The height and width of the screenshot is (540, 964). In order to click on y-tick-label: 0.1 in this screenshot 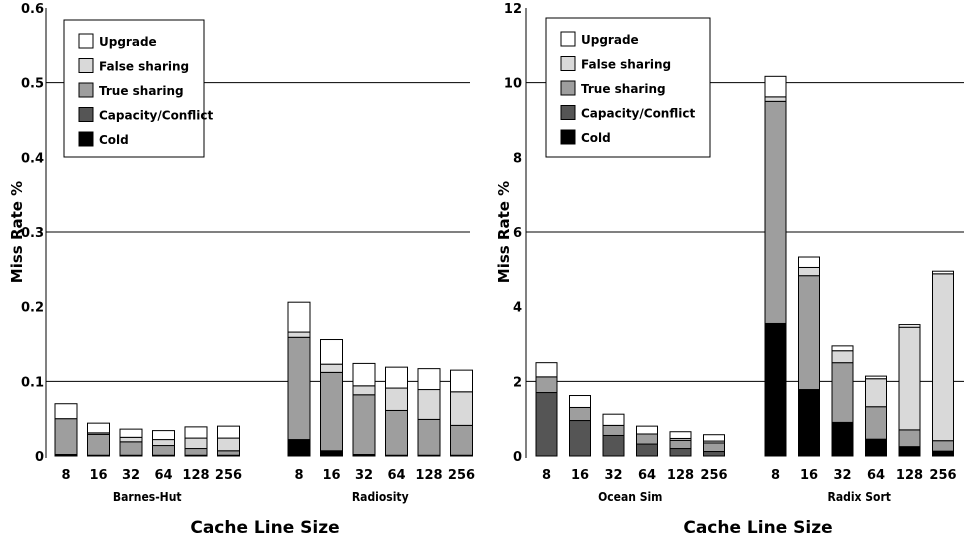, I will do `click(32, 382)`.